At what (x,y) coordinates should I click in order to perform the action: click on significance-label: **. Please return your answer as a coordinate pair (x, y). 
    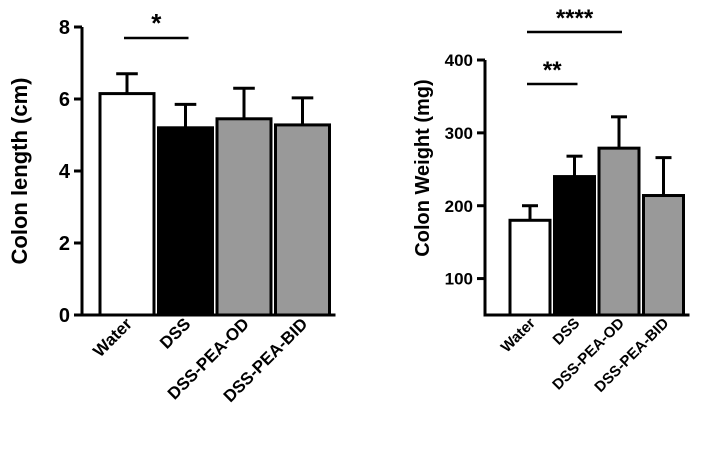
    Looking at the image, I should click on (552, 70).